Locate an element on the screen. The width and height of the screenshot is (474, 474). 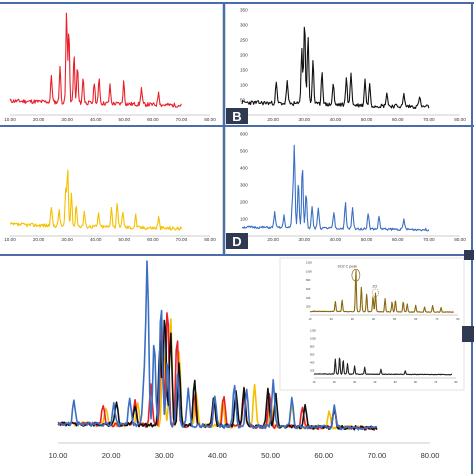
y-tick-label: 100 is located at coordinates (244, 219).